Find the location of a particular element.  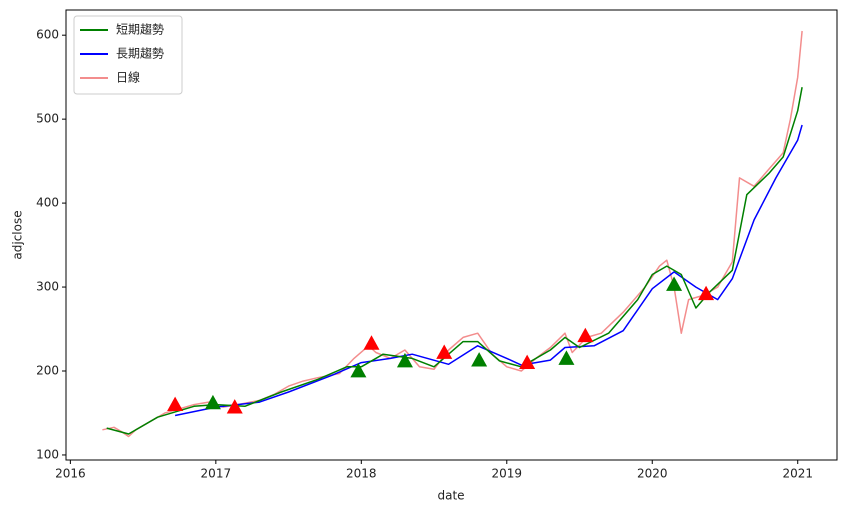

legend-label: 長期趨勢 is located at coordinates (140, 53).